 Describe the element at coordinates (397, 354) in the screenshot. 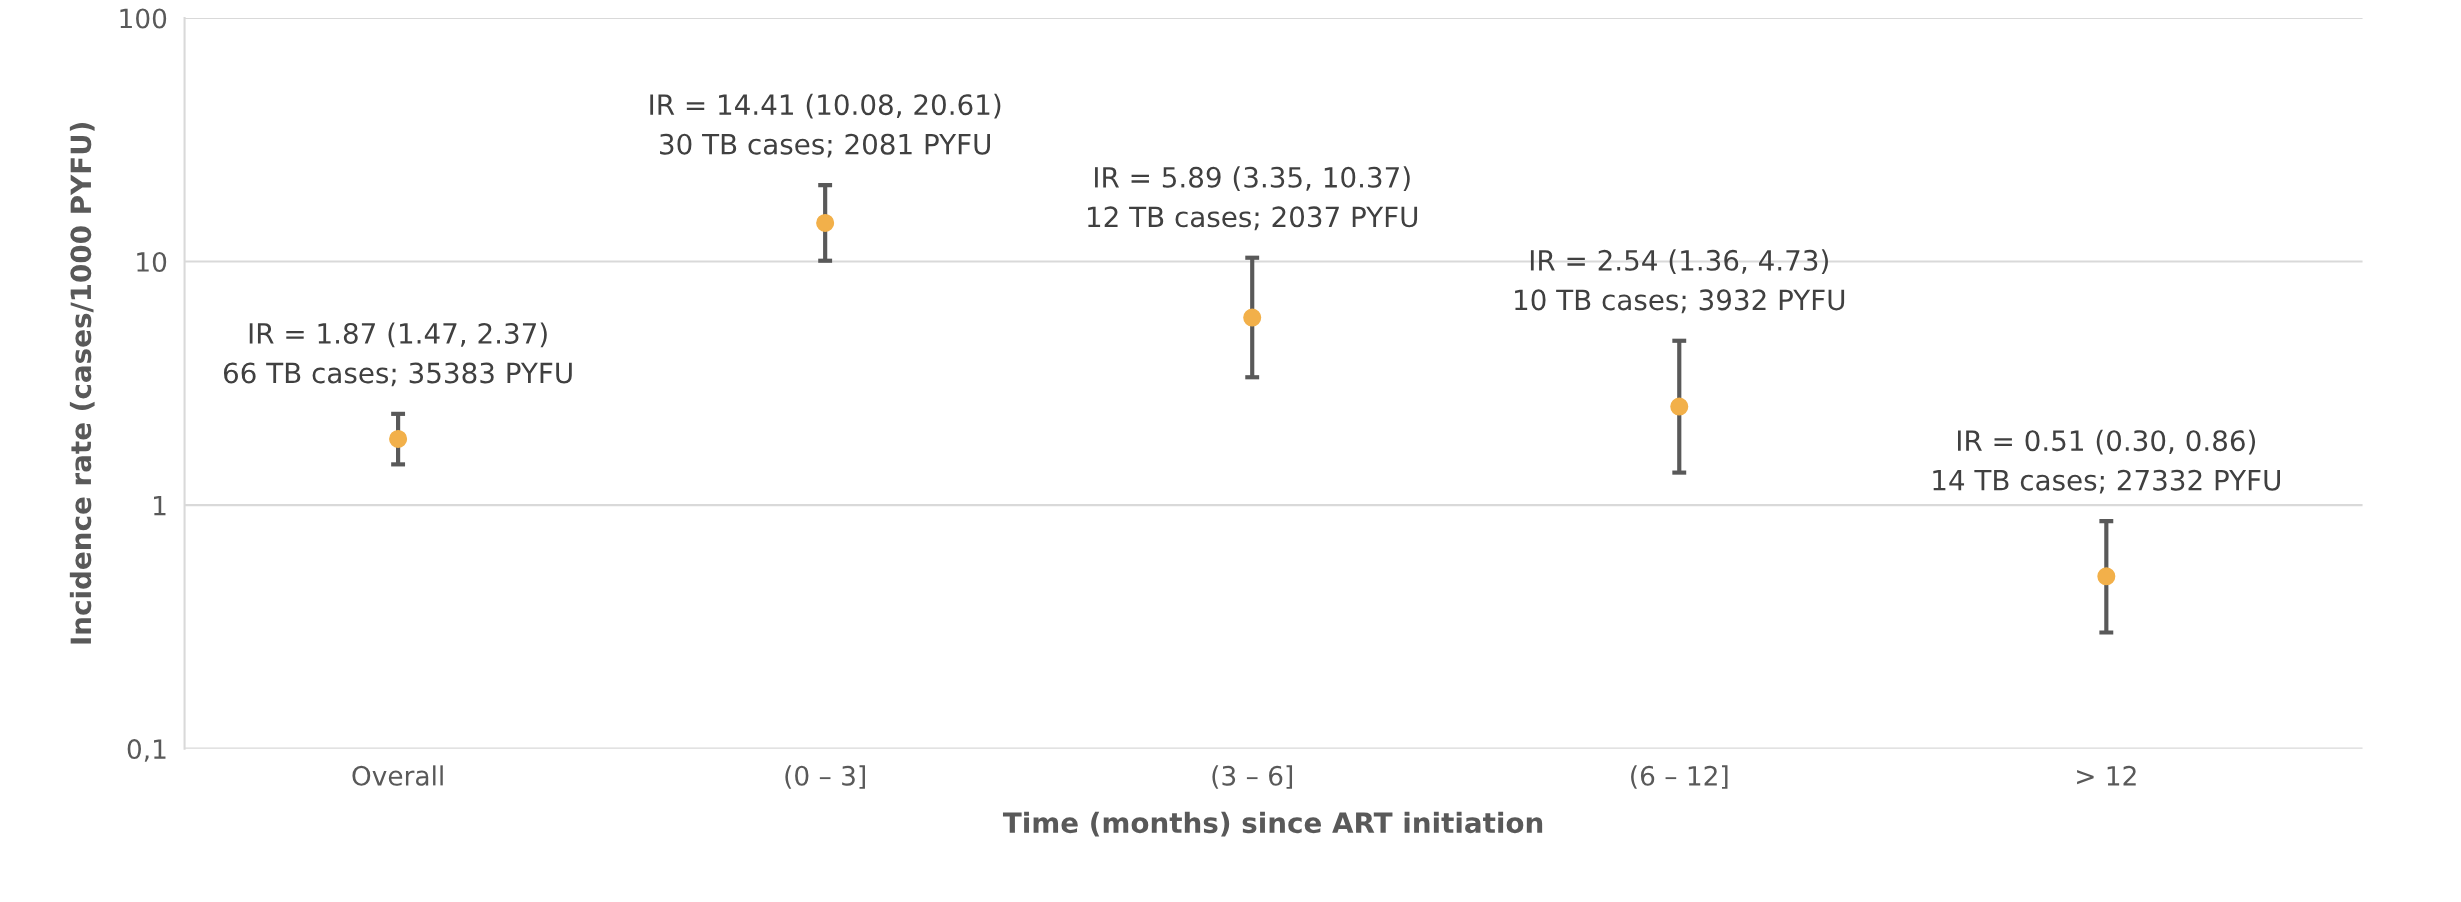

I see `annotation: IR = 1.87 (1.47, 2.37) 66 TB cases; 35383 PYFU` at that location.